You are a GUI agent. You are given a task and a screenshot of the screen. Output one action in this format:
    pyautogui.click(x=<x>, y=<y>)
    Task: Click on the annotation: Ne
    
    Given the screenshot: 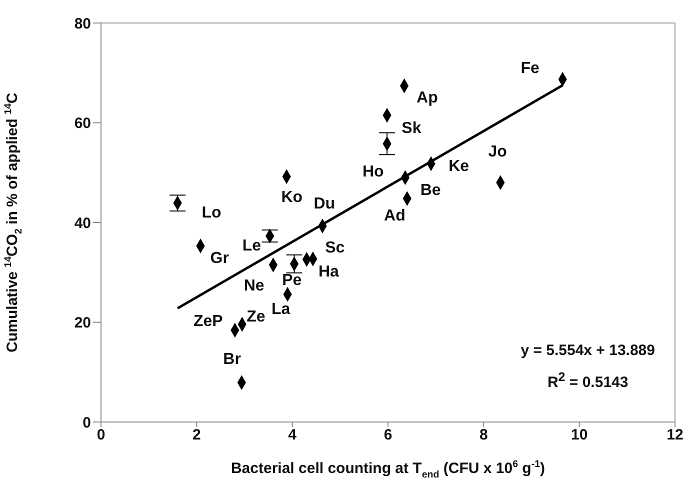 What is the action you would take?
    pyautogui.click(x=254, y=286)
    